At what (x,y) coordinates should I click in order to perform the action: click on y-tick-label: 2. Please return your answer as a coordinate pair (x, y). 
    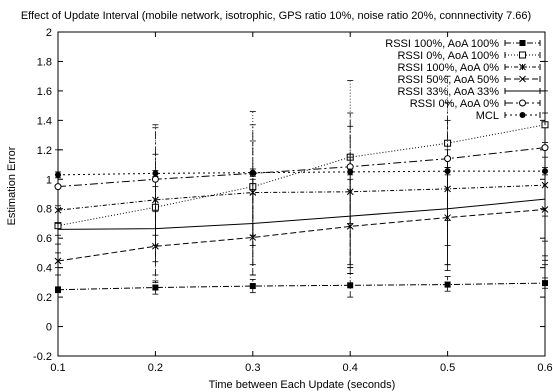
    Looking at the image, I should click on (49, 33).